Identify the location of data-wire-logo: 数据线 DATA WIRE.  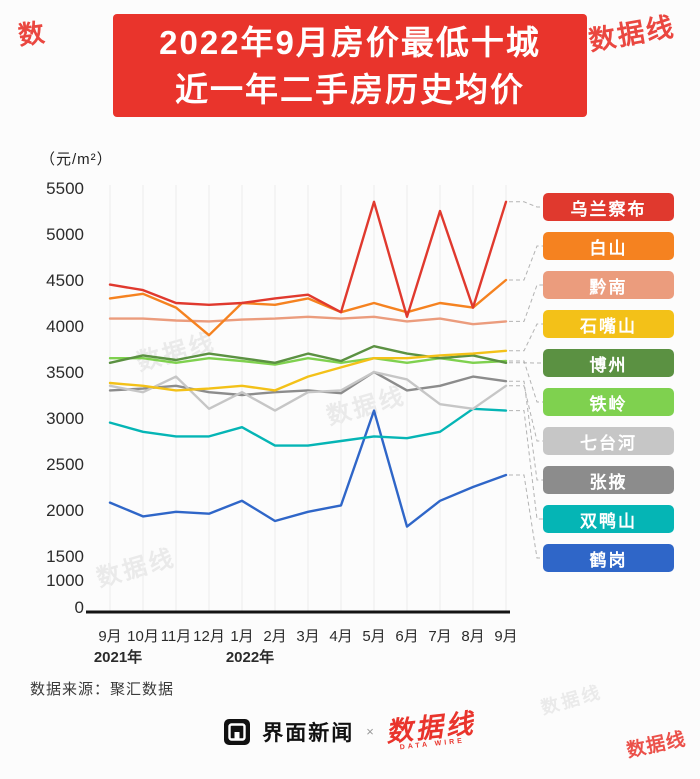
(430, 730).